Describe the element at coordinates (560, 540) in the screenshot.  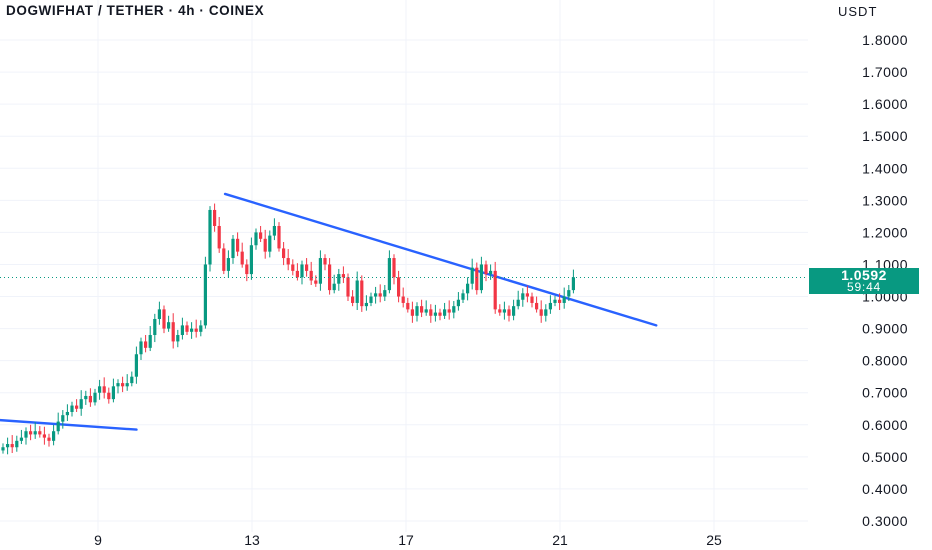
I see `x-tick-label: 21` at that location.